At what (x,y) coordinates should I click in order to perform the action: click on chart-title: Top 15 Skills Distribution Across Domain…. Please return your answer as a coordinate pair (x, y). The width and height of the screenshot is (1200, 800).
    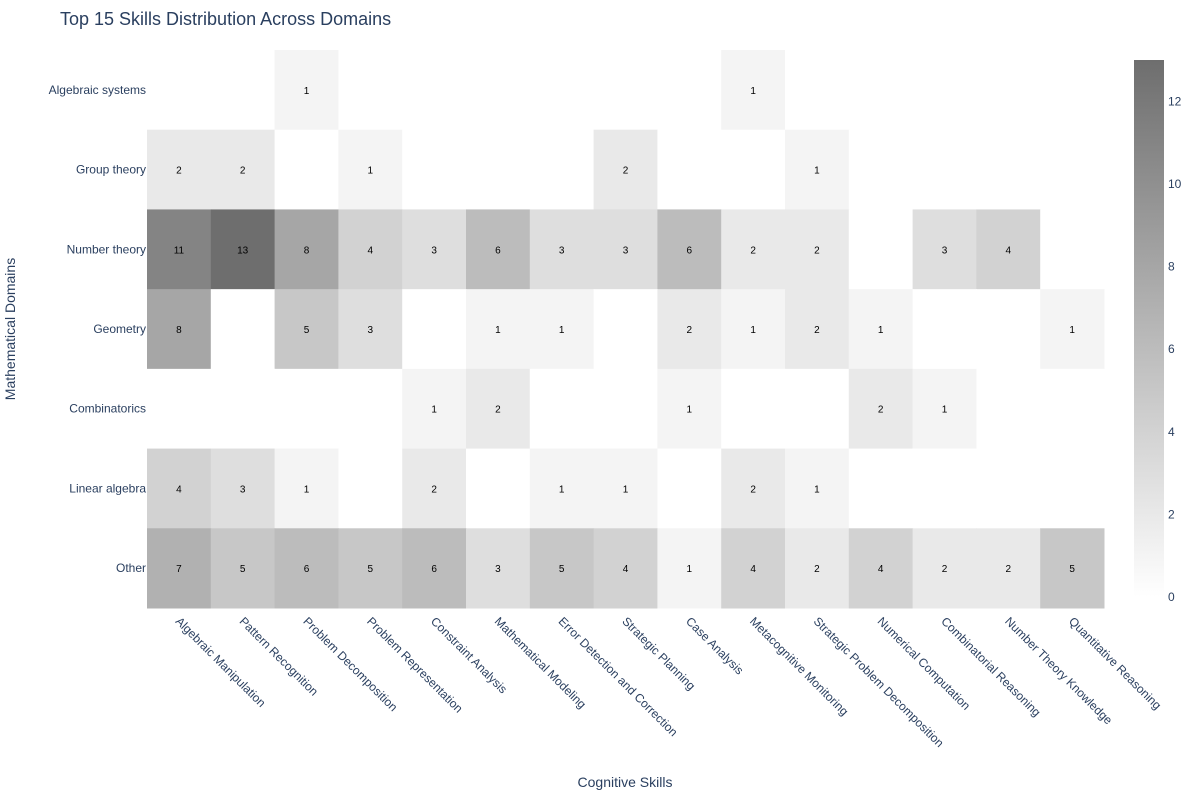
    Looking at the image, I should click on (225, 19).